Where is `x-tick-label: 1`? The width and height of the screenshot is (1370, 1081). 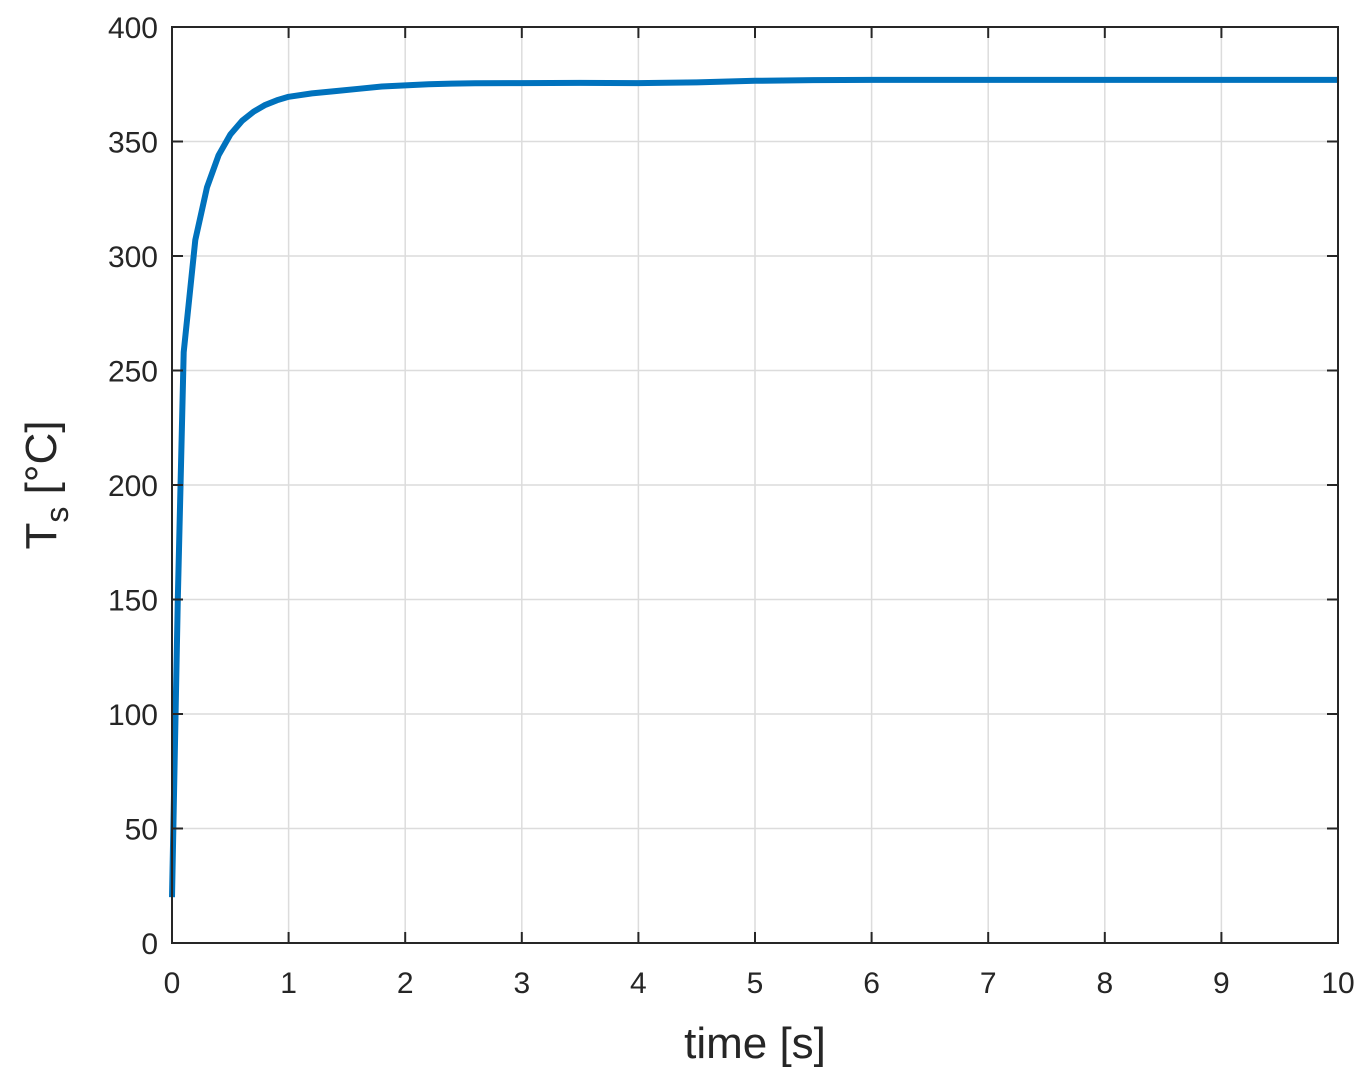
x-tick-label: 1 is located at coordinates (288, 983).